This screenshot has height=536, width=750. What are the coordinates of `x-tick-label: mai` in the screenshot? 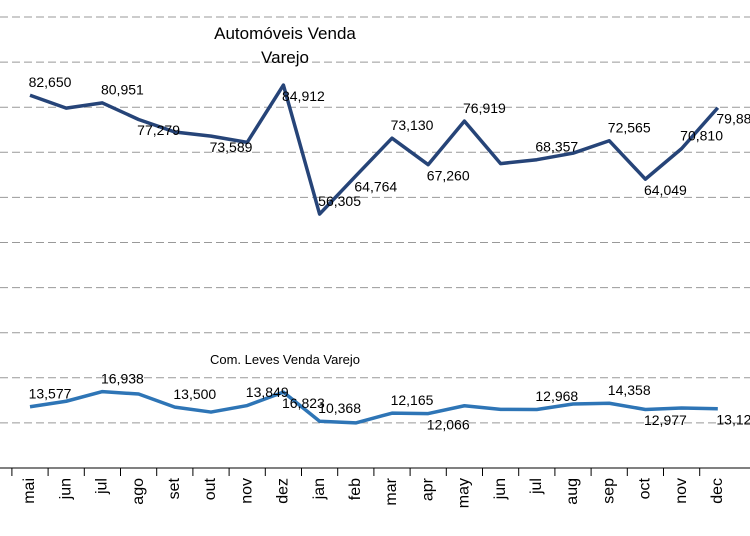 It's located at (29, 491).